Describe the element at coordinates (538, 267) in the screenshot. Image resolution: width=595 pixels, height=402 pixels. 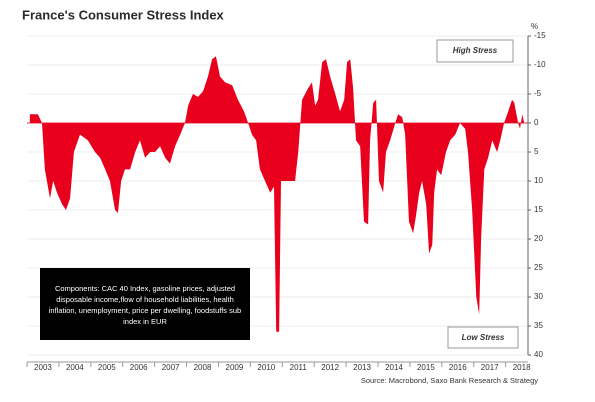
I see `y-tick-label: 25` at that location.